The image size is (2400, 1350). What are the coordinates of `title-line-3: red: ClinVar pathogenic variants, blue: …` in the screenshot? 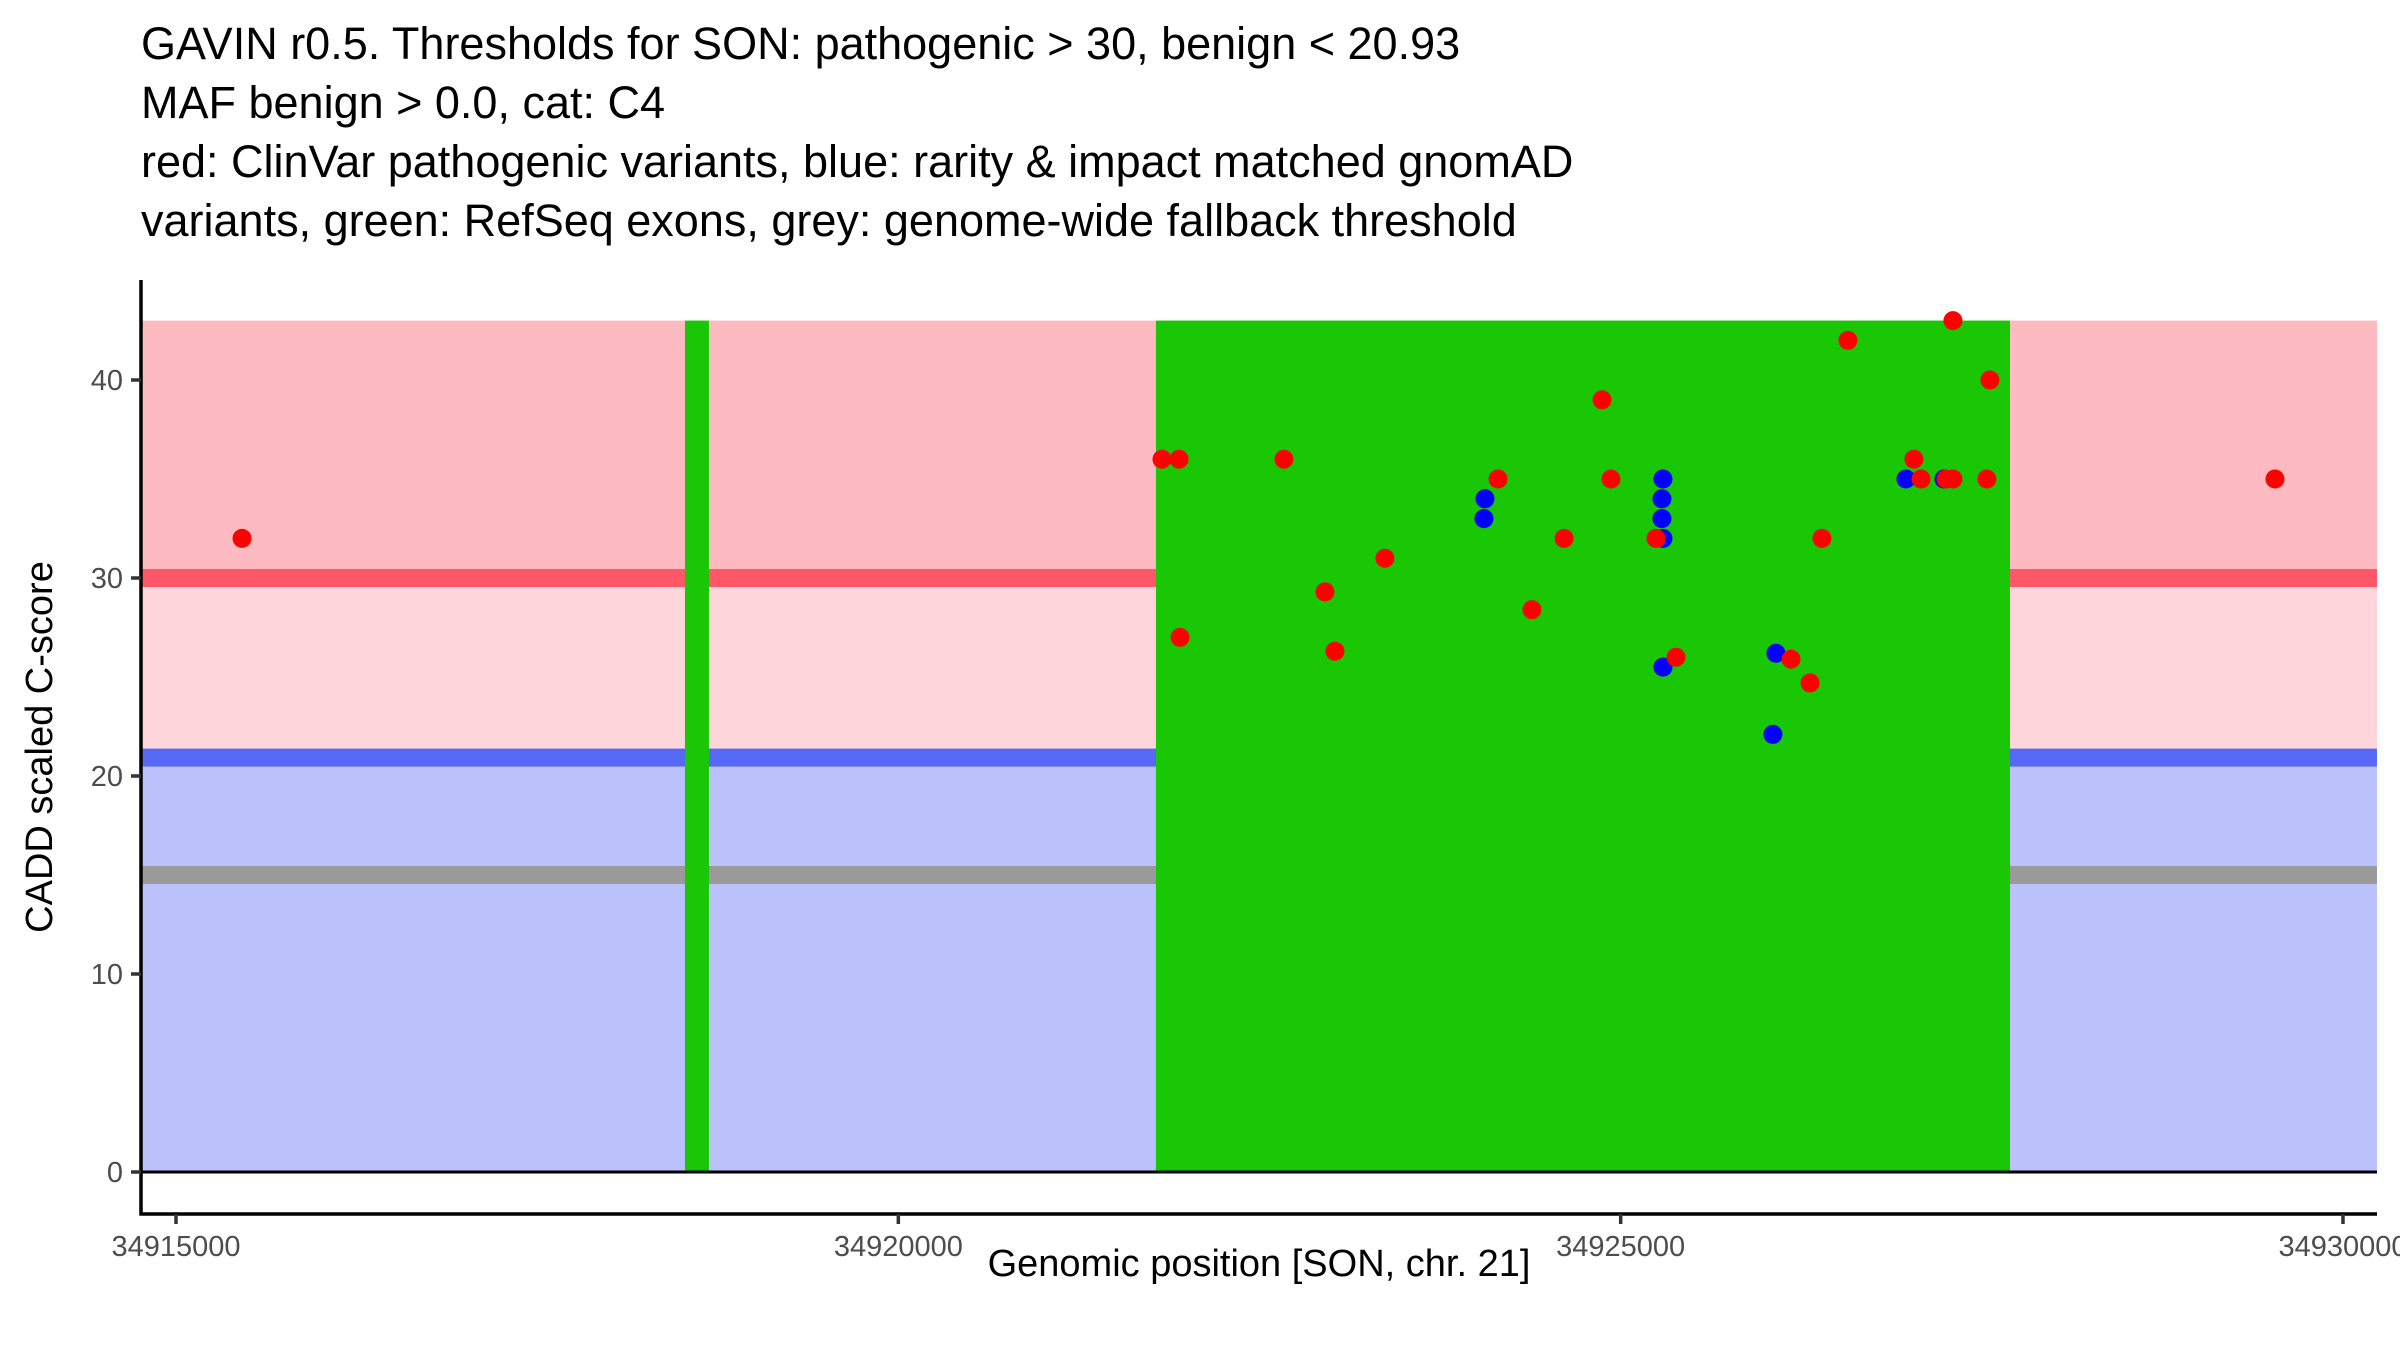 It's located at (857, 161).